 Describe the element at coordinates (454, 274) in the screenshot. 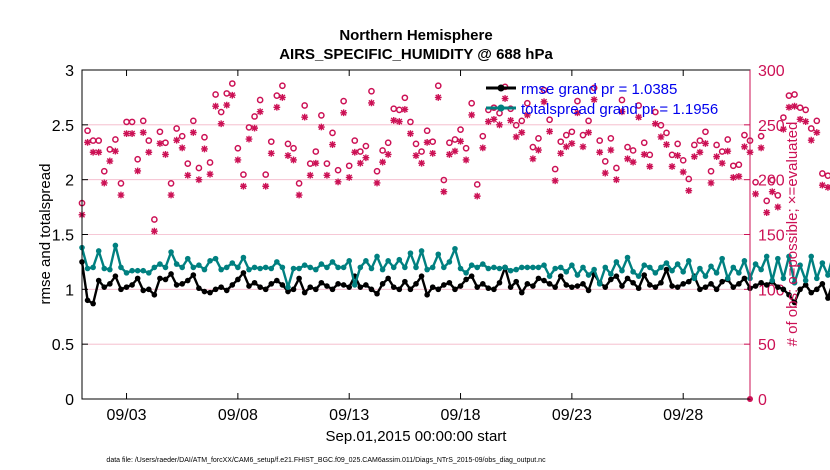

I see `series-lines` at that location.